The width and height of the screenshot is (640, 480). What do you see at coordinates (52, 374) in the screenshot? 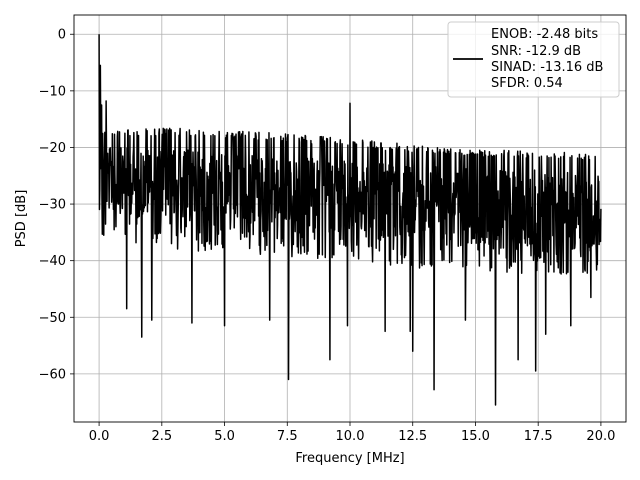
I see `y-tick-label: −60` at bounding box center [52, 374].